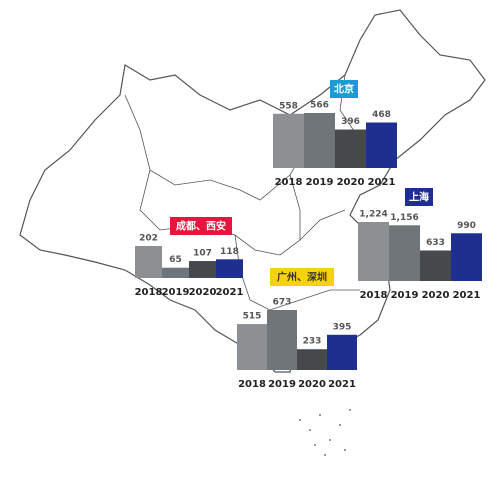  Describe the element at coordinates (342, 327) in the screenshot. I see `value-label: 395` at that location.